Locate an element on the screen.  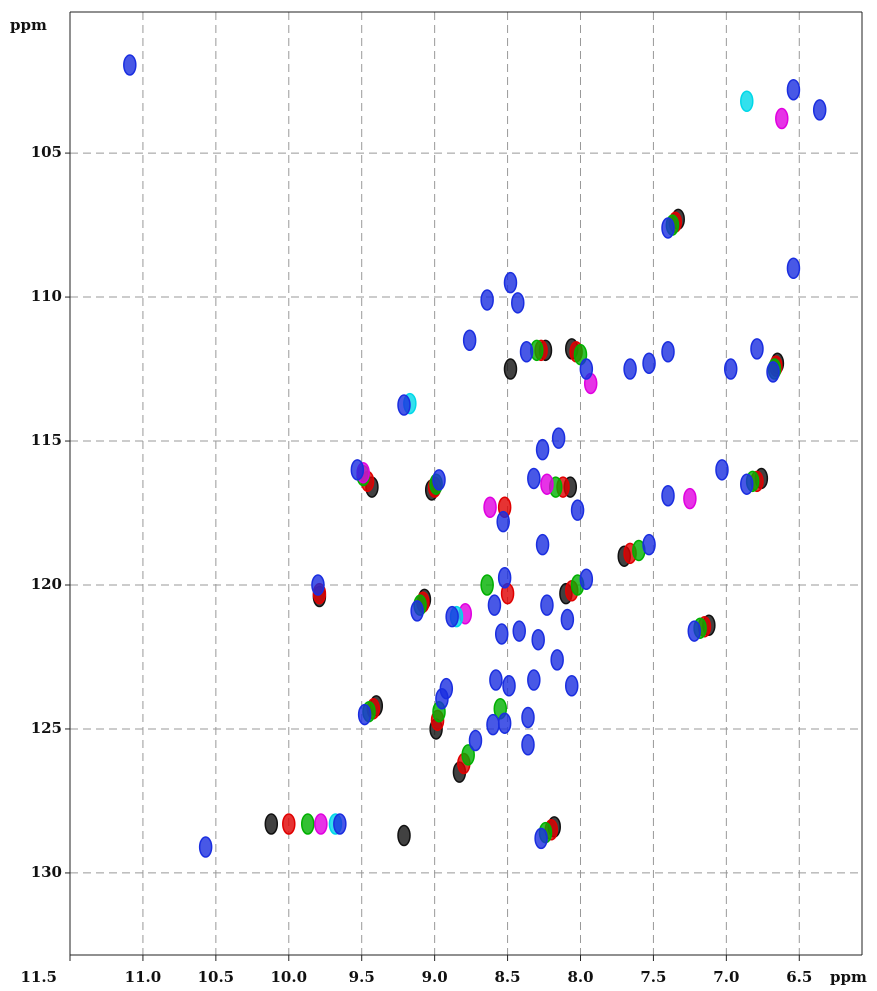
x-tick-label: 8.0 is located at coordinates (580, 977).